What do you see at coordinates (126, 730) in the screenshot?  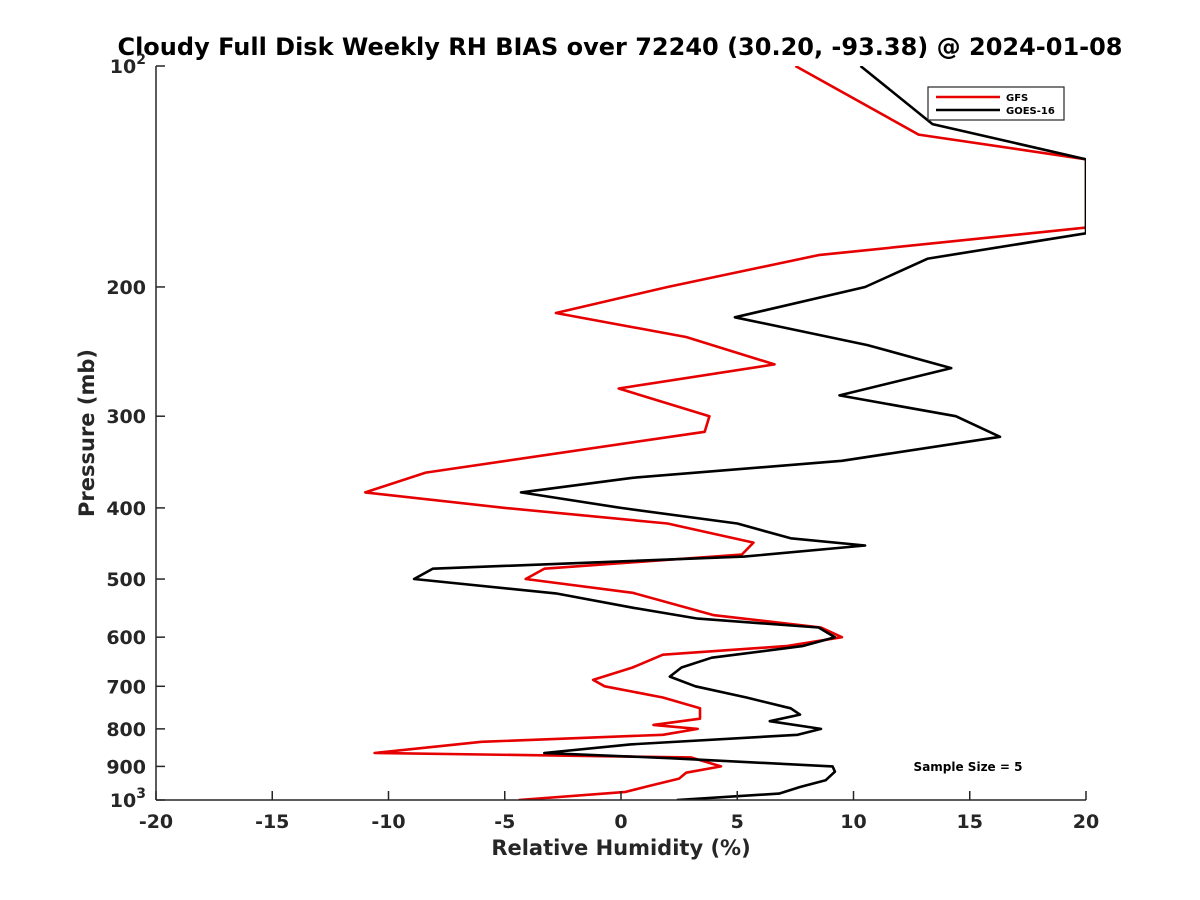 I see `y-tick-label: 800` at bounding box center [126, 730].